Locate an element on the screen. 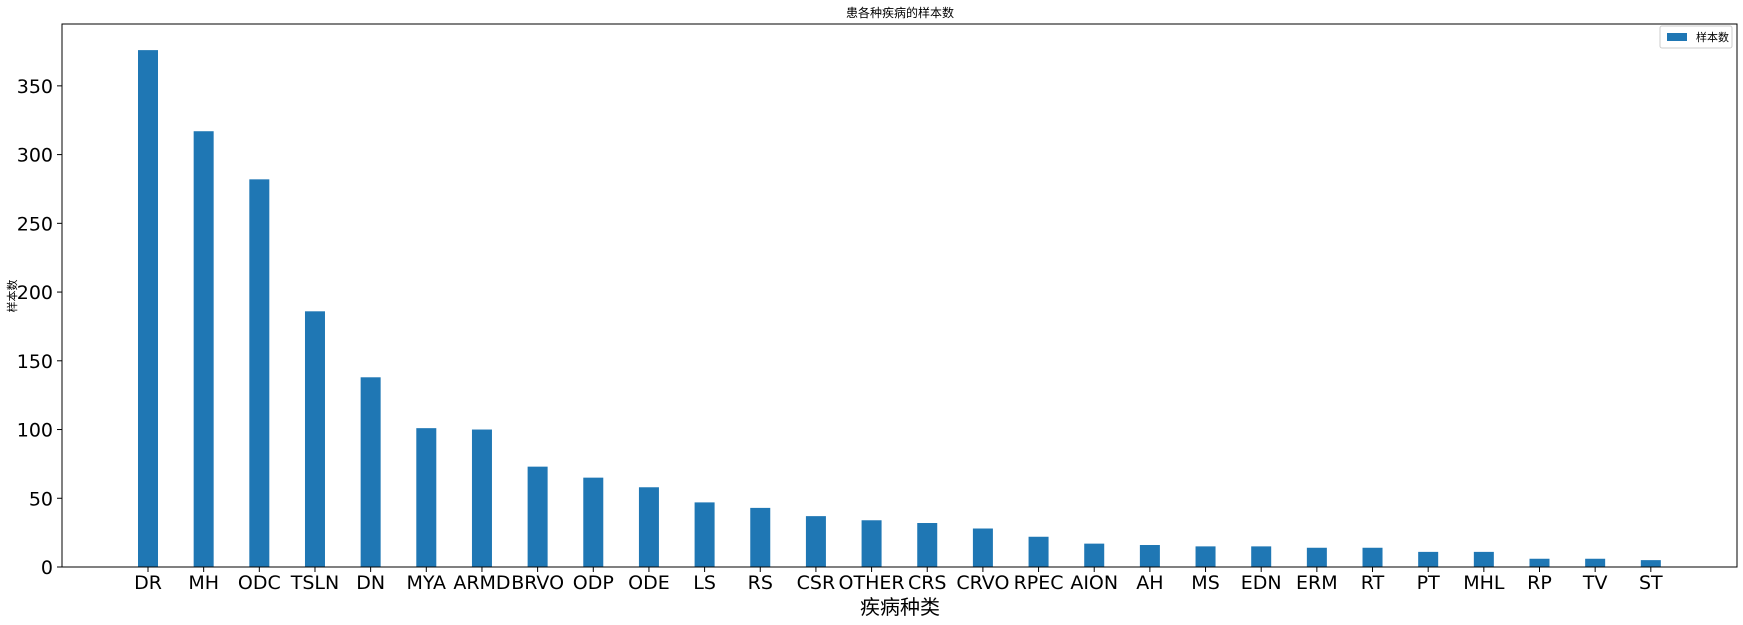 This screenshot has height=625, width=1743. y-tick-label: 150 is located at coordinates (35, 362).